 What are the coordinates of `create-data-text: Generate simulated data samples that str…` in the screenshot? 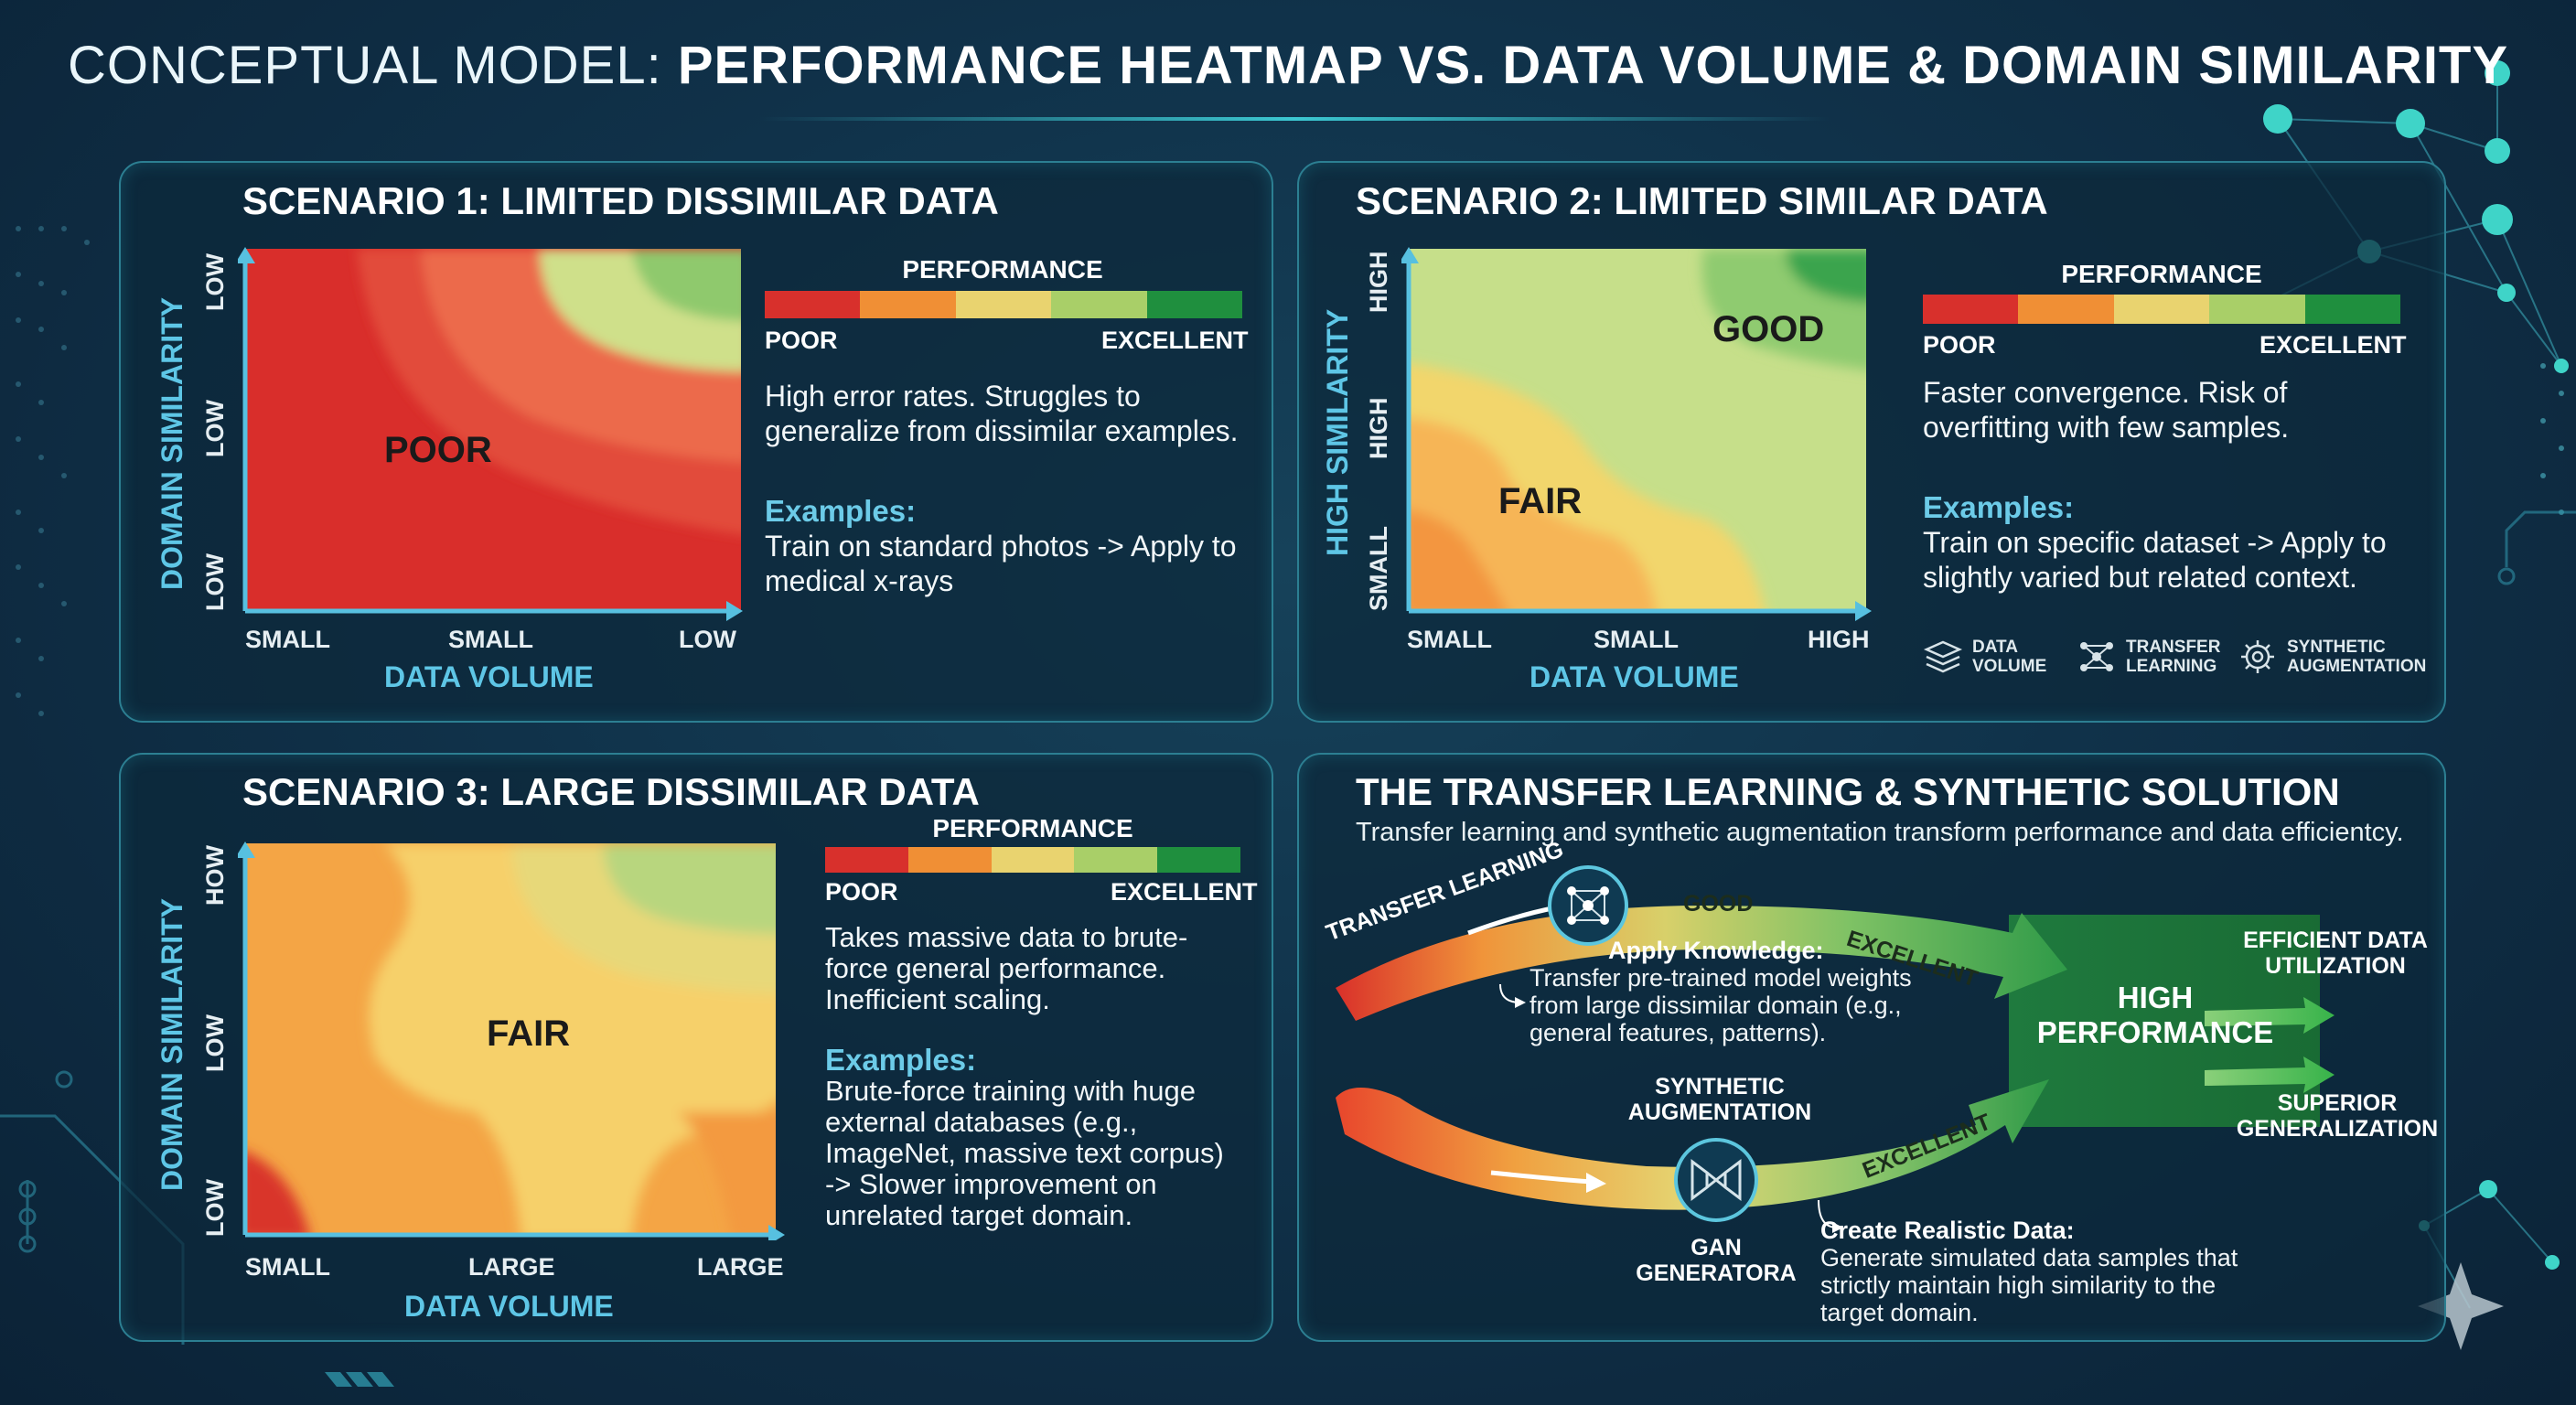 It's located at (2029, 1285).